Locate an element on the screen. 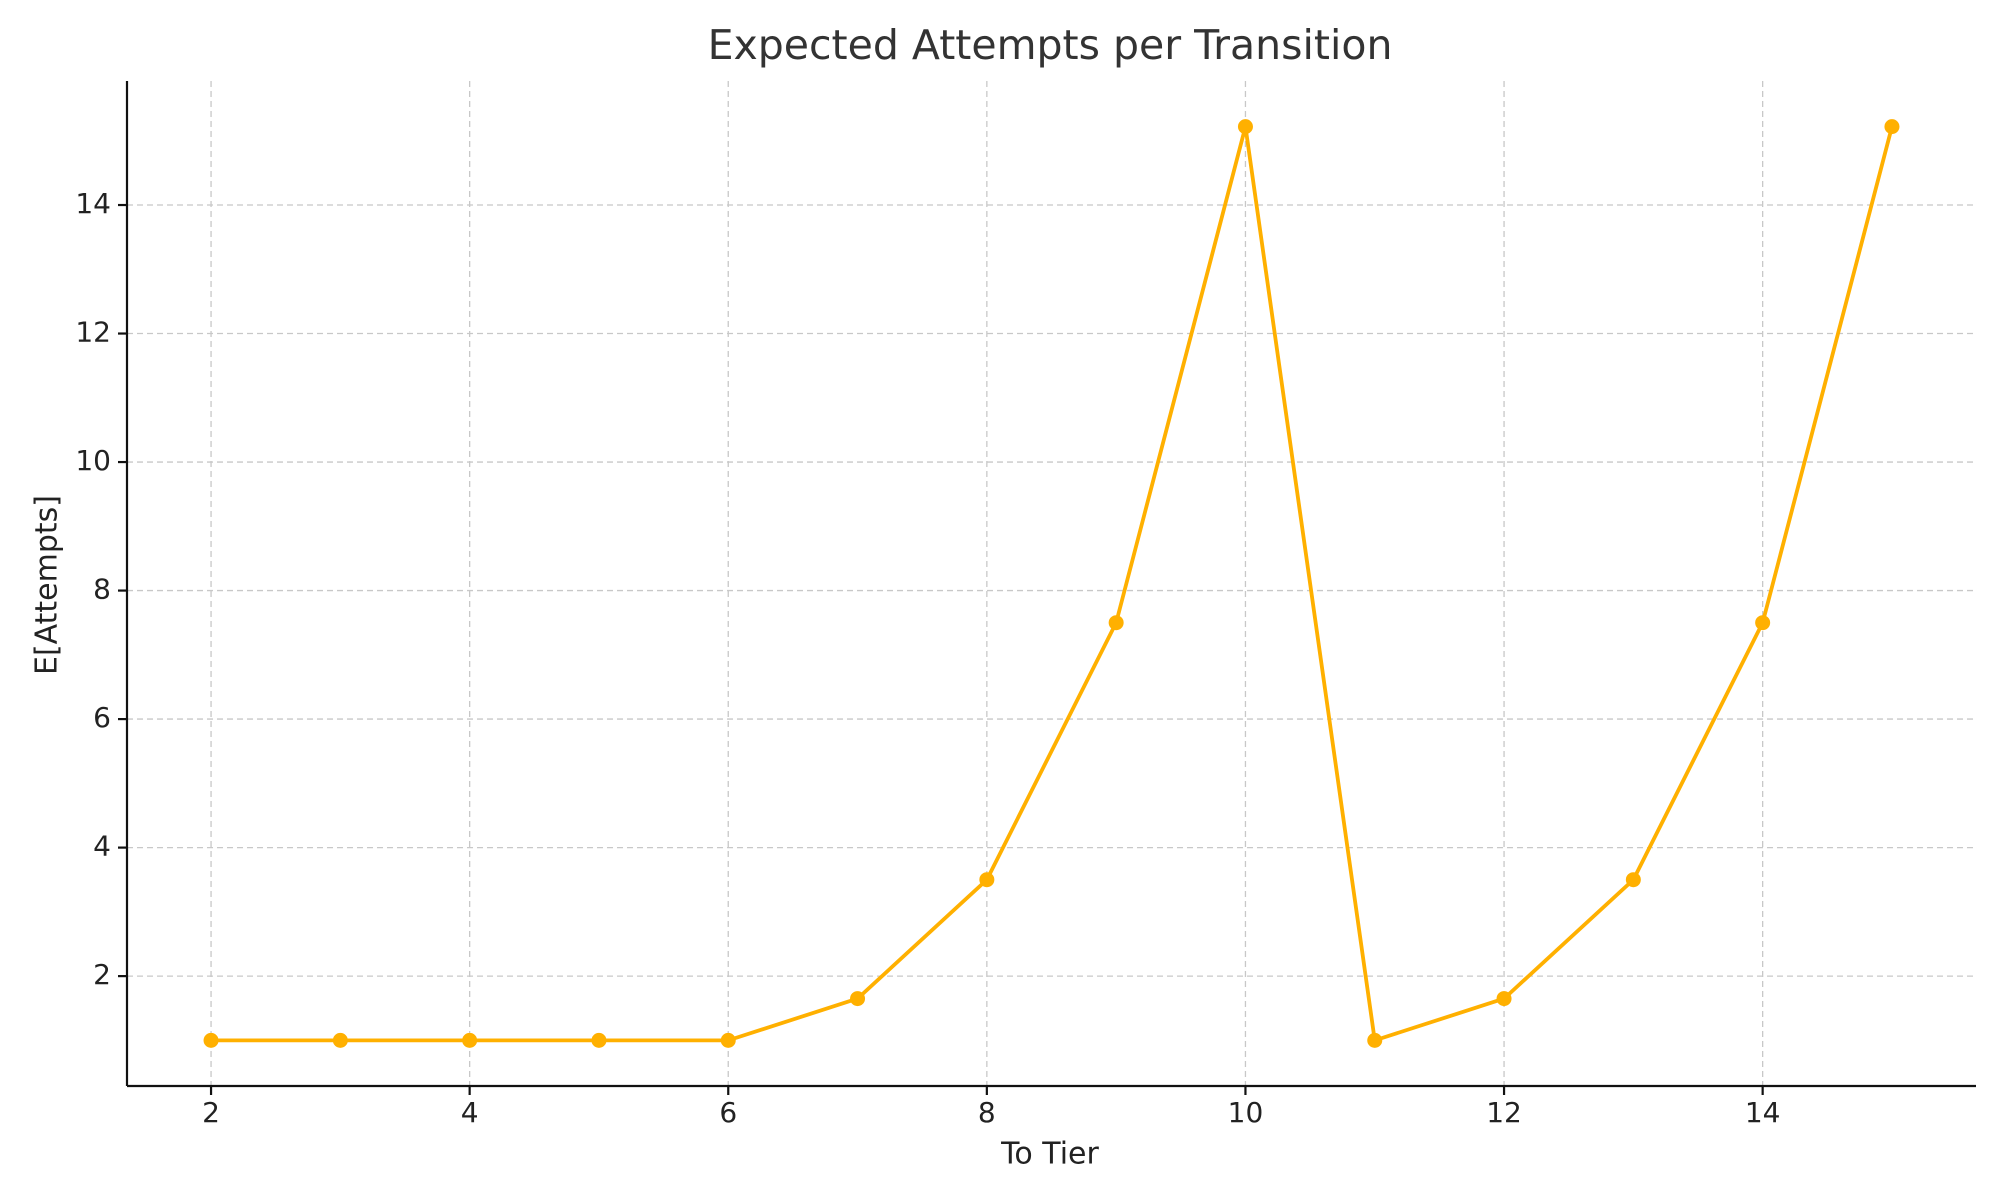  x-tick-label: 2 is located at coordinates (211, 1112).